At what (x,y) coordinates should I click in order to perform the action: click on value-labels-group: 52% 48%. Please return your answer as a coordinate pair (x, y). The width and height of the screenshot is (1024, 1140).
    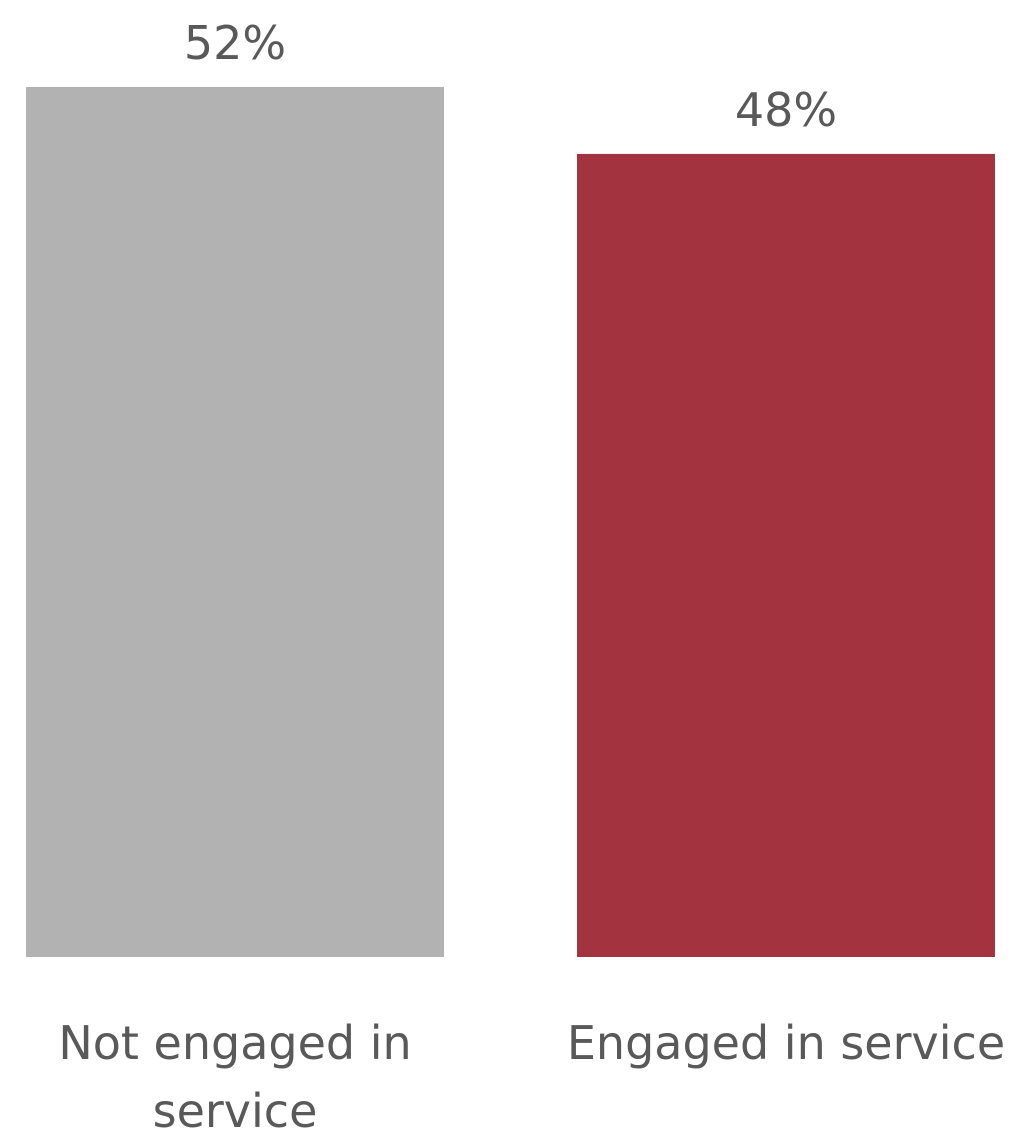
    Looking at the image, I should click on (510, 76).